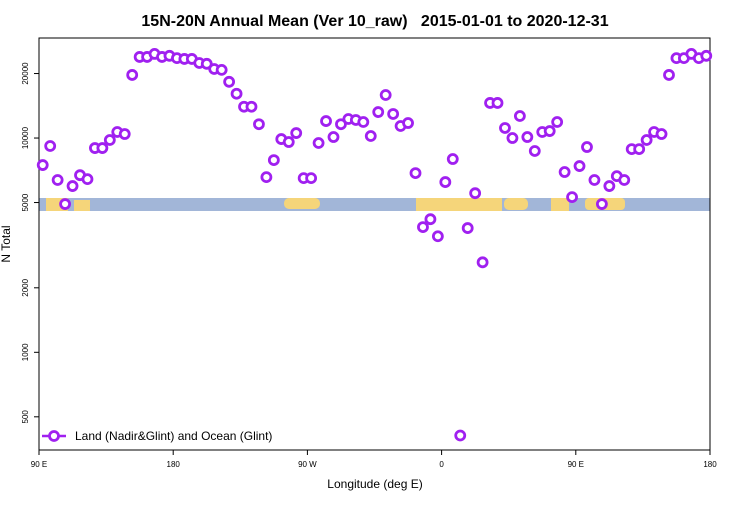  I want to click on y-tick-label: 5000, so click(25, 202).